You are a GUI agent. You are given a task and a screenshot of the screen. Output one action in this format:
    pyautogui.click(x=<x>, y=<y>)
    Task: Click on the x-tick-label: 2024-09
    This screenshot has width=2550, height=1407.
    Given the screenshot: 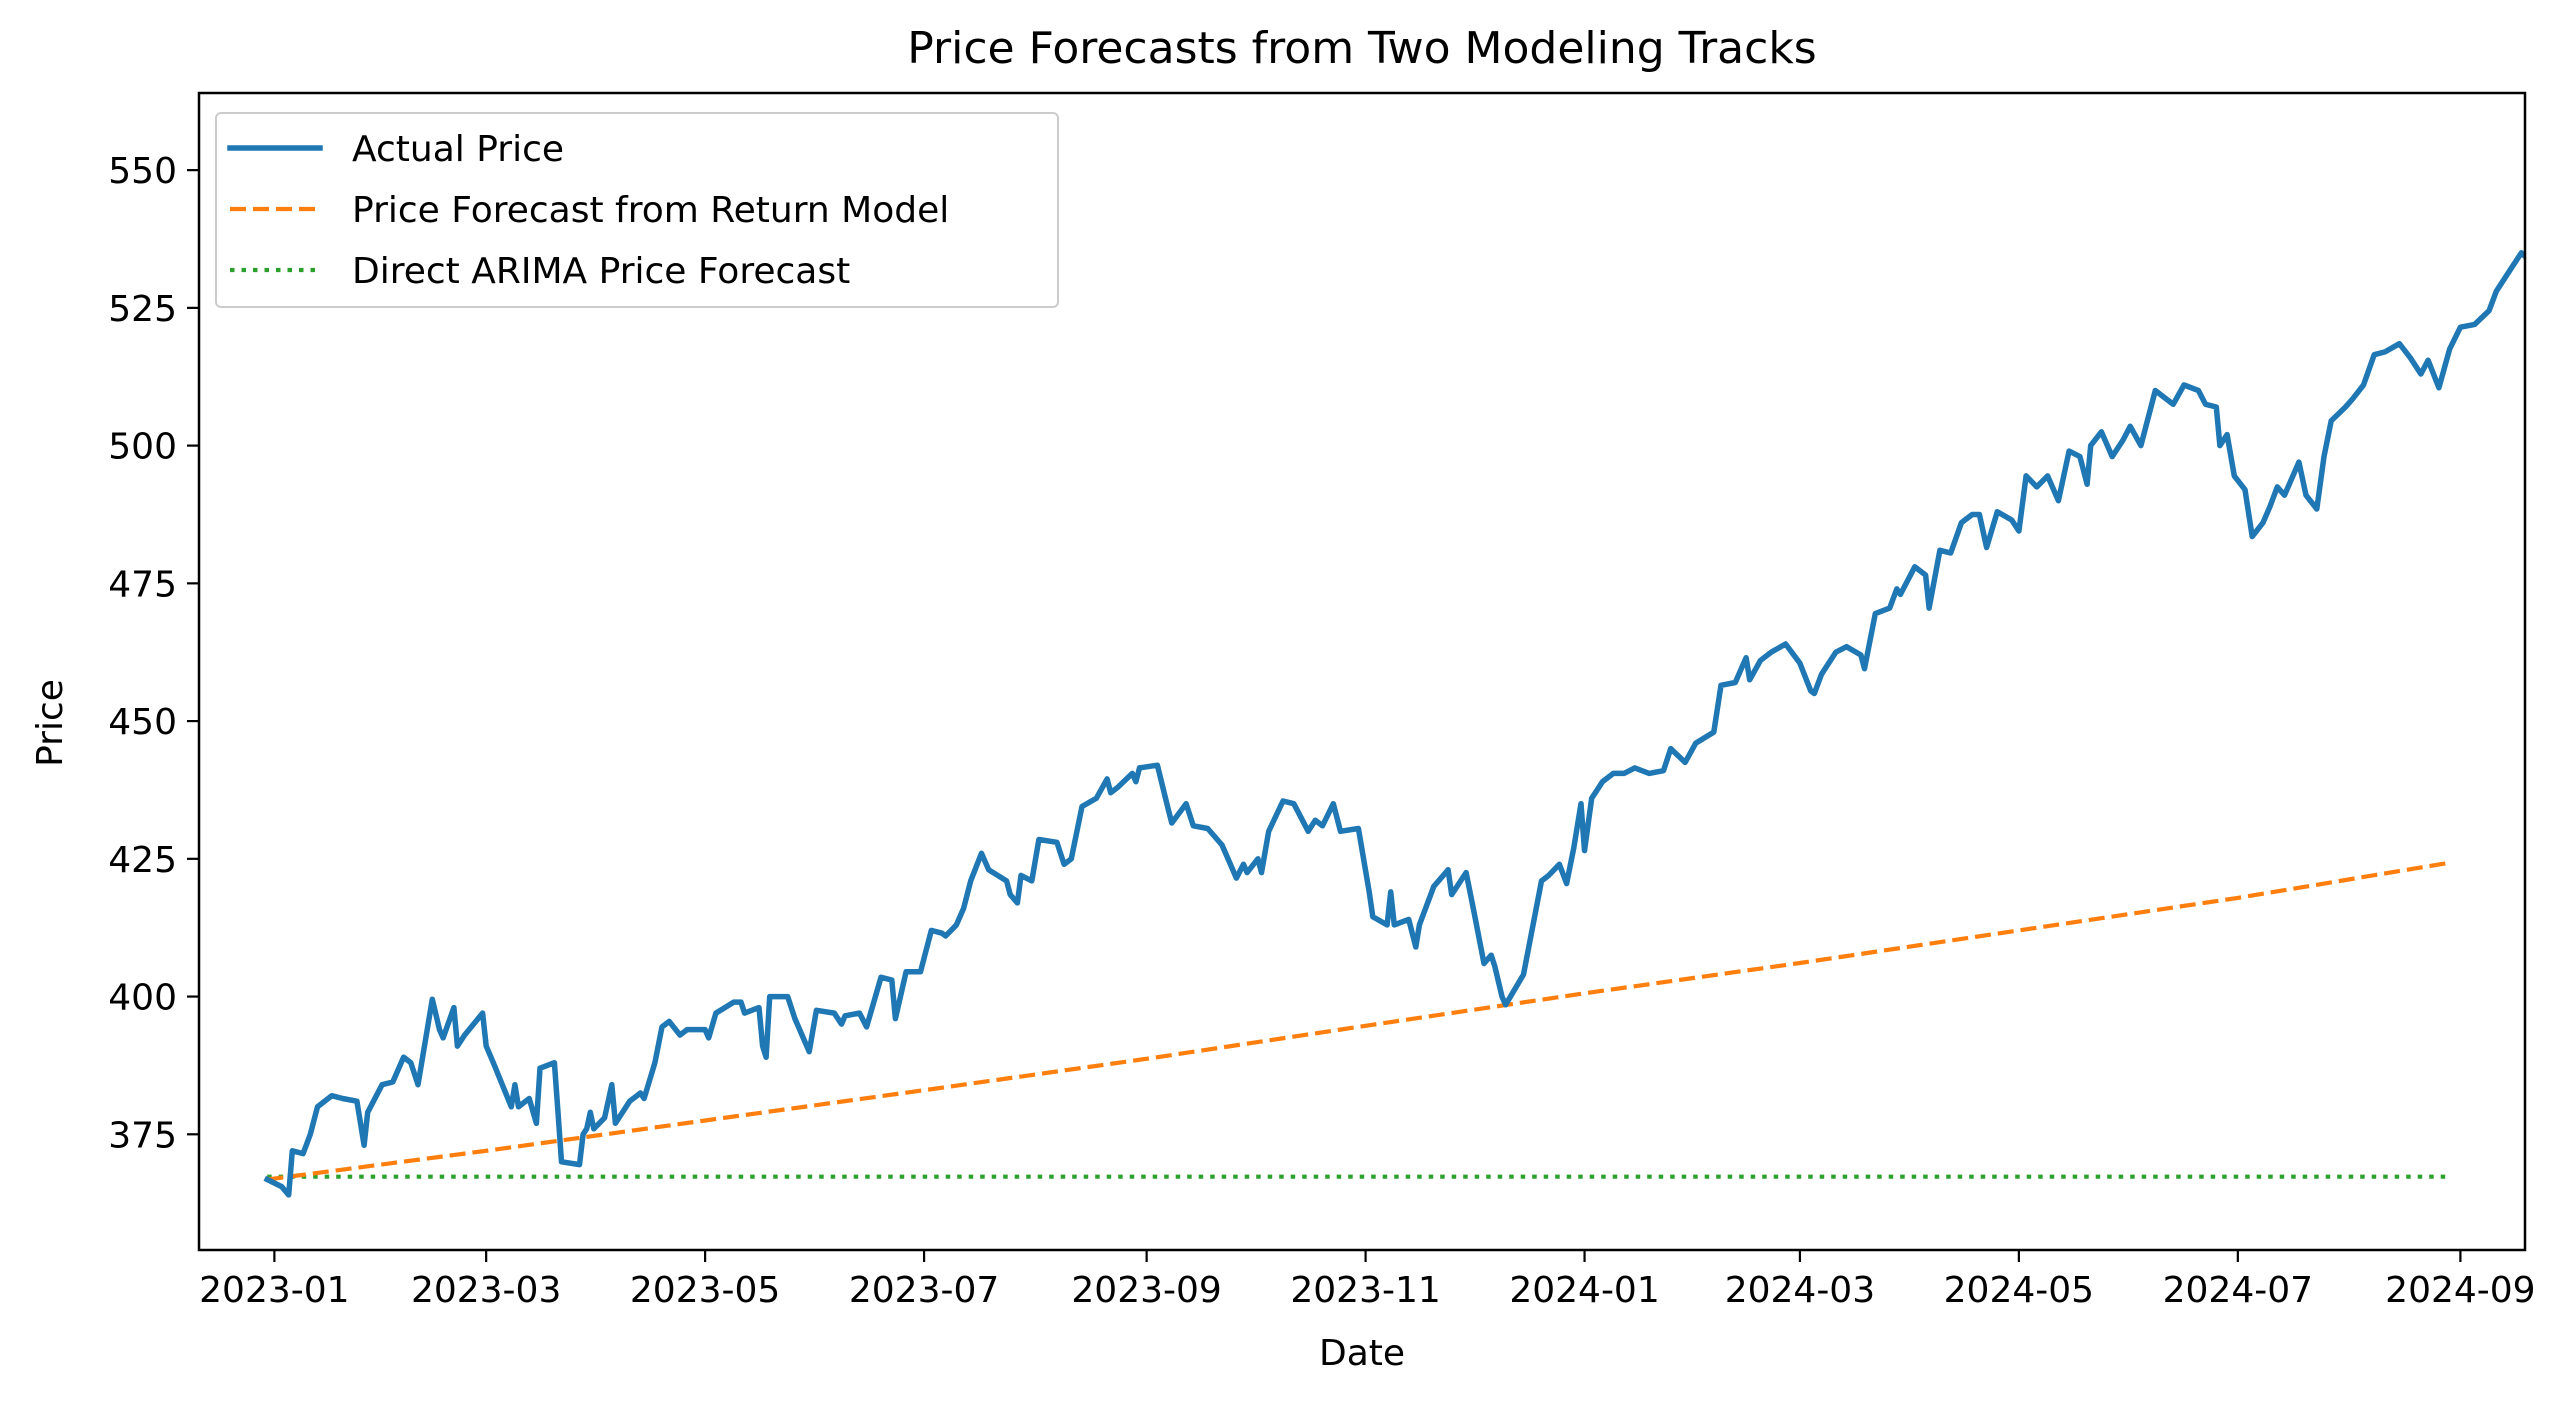 What is the action you would take?
    pyautogui.click(x=2460, y=1290)
    